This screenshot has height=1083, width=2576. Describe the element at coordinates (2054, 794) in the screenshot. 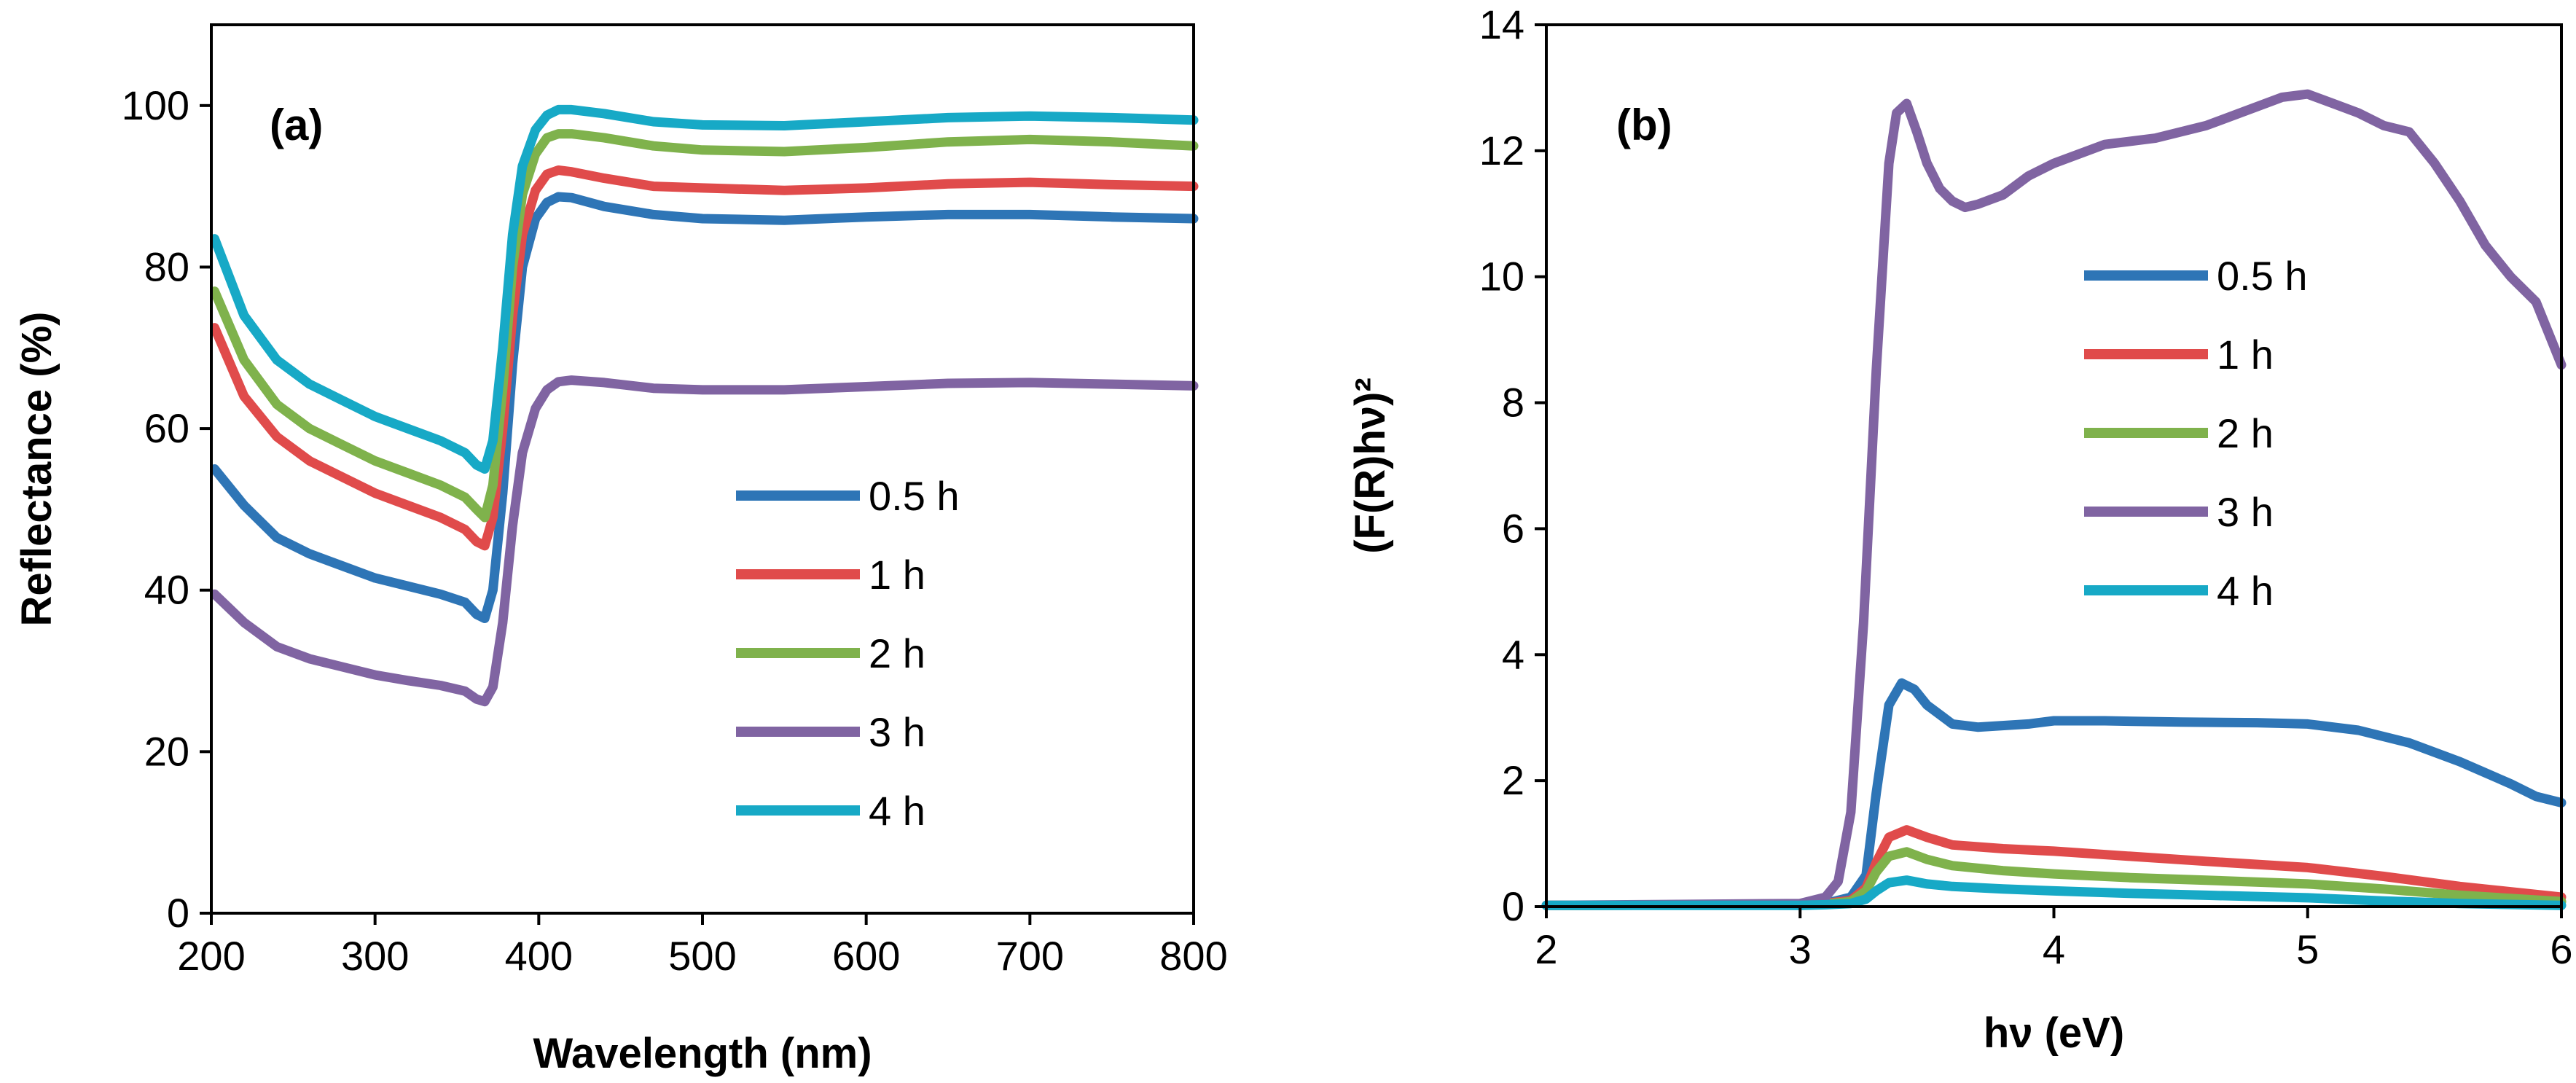

I see `panel-b-series-line-0-5-h` at that location.